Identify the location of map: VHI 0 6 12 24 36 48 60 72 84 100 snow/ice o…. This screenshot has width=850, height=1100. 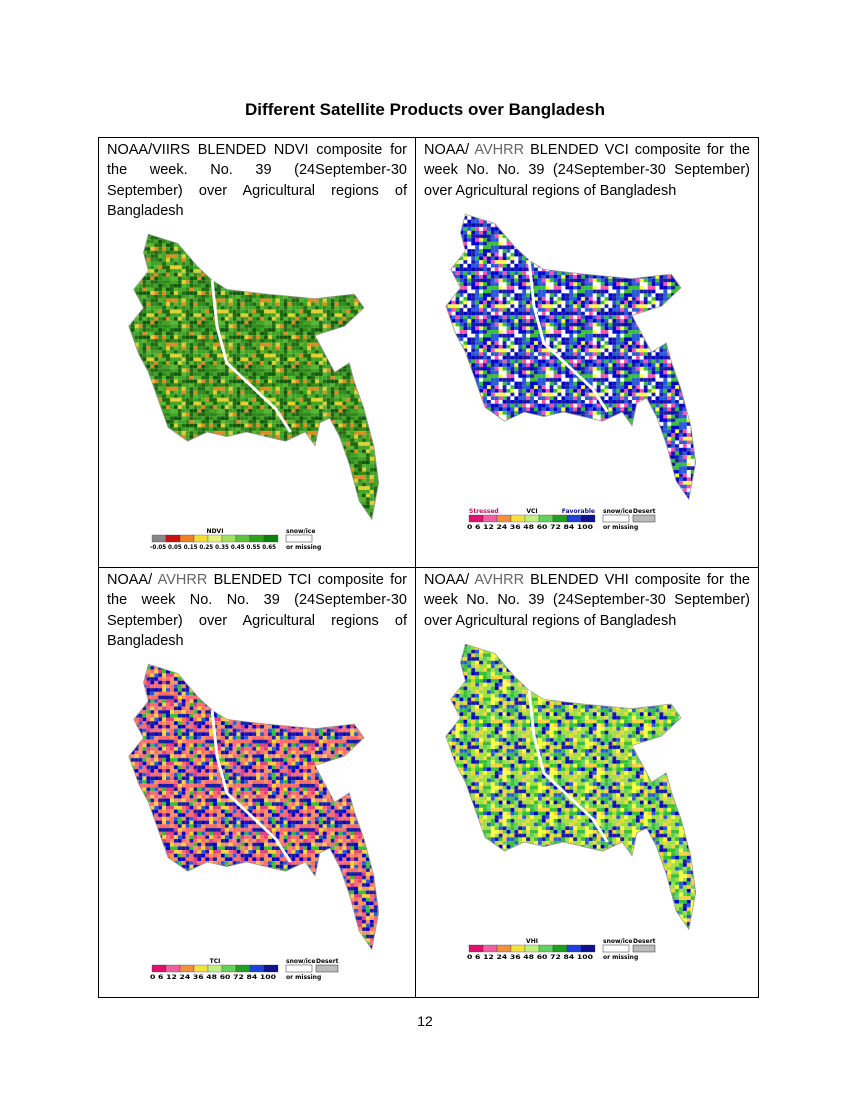
(571, 802).